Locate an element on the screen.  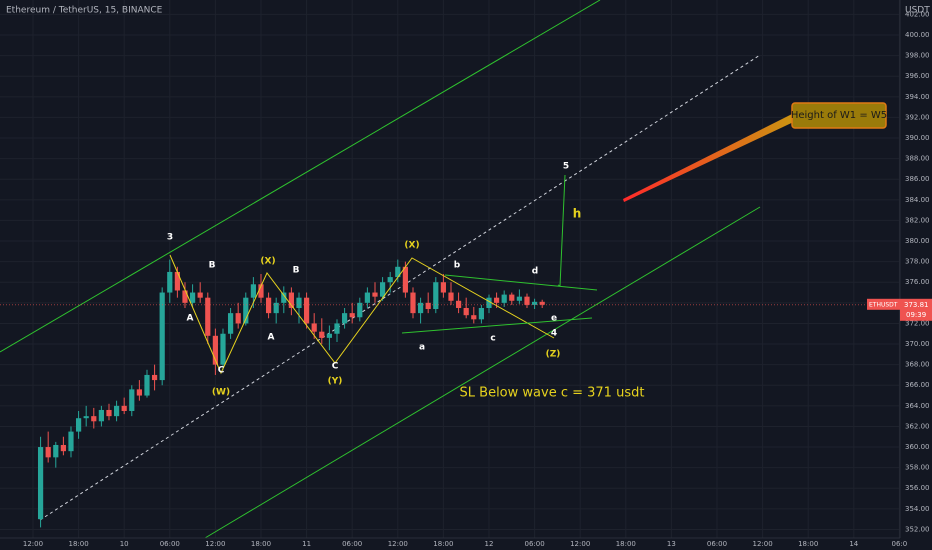
annotation: (Y) is located at coordinates (335, 382).